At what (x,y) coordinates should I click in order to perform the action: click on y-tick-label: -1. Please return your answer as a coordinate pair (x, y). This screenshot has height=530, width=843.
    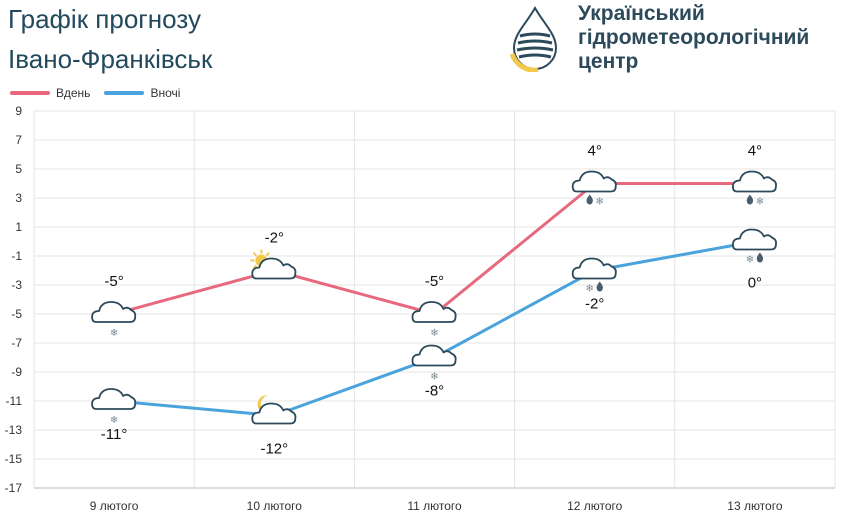
    Looking at the image, I should click on (16, 256).